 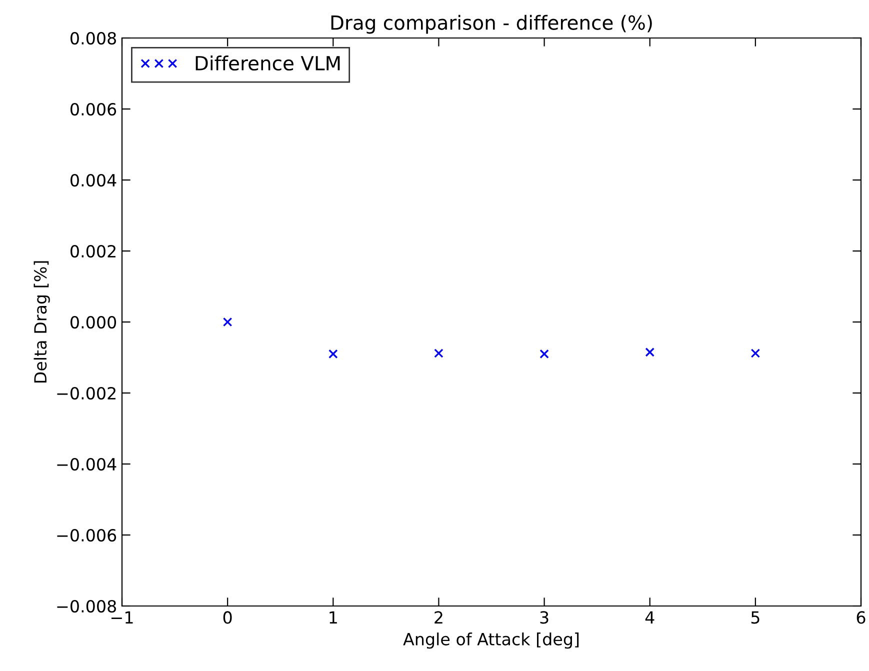 I want to click on y-tick-label: 0.008, so click(x=93, y=38).